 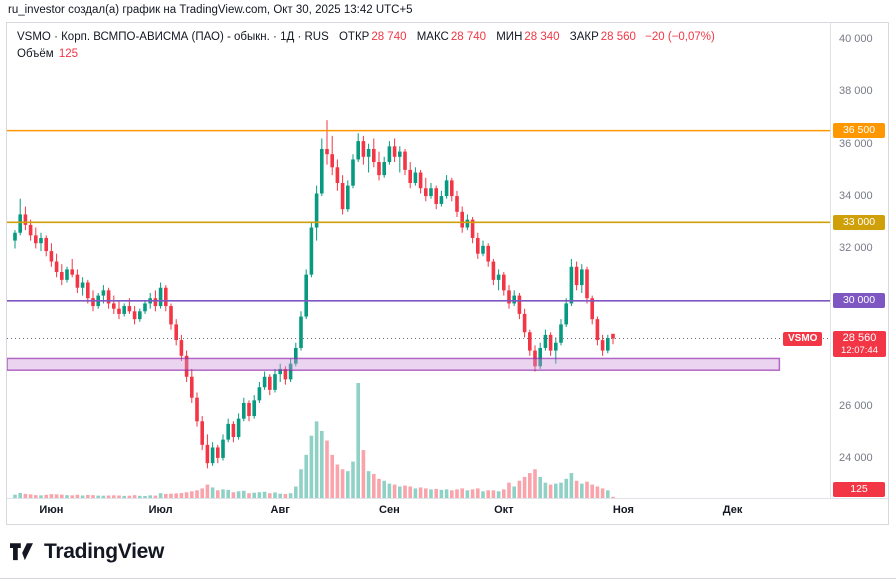 I want to click on support-zone-band, so click(x=394, y=364).